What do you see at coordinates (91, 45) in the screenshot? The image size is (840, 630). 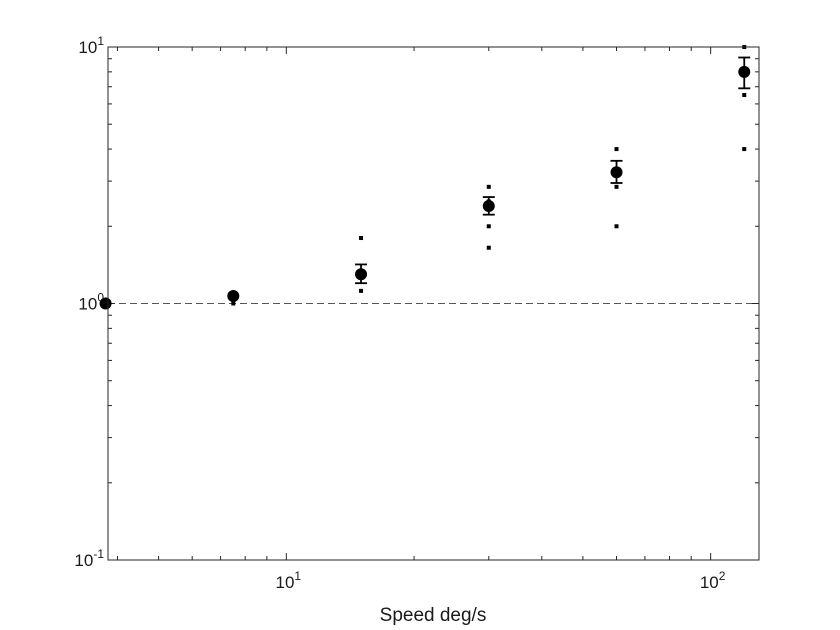 I see `y-tick-label: 10¹` at bounding box center [91, 45].